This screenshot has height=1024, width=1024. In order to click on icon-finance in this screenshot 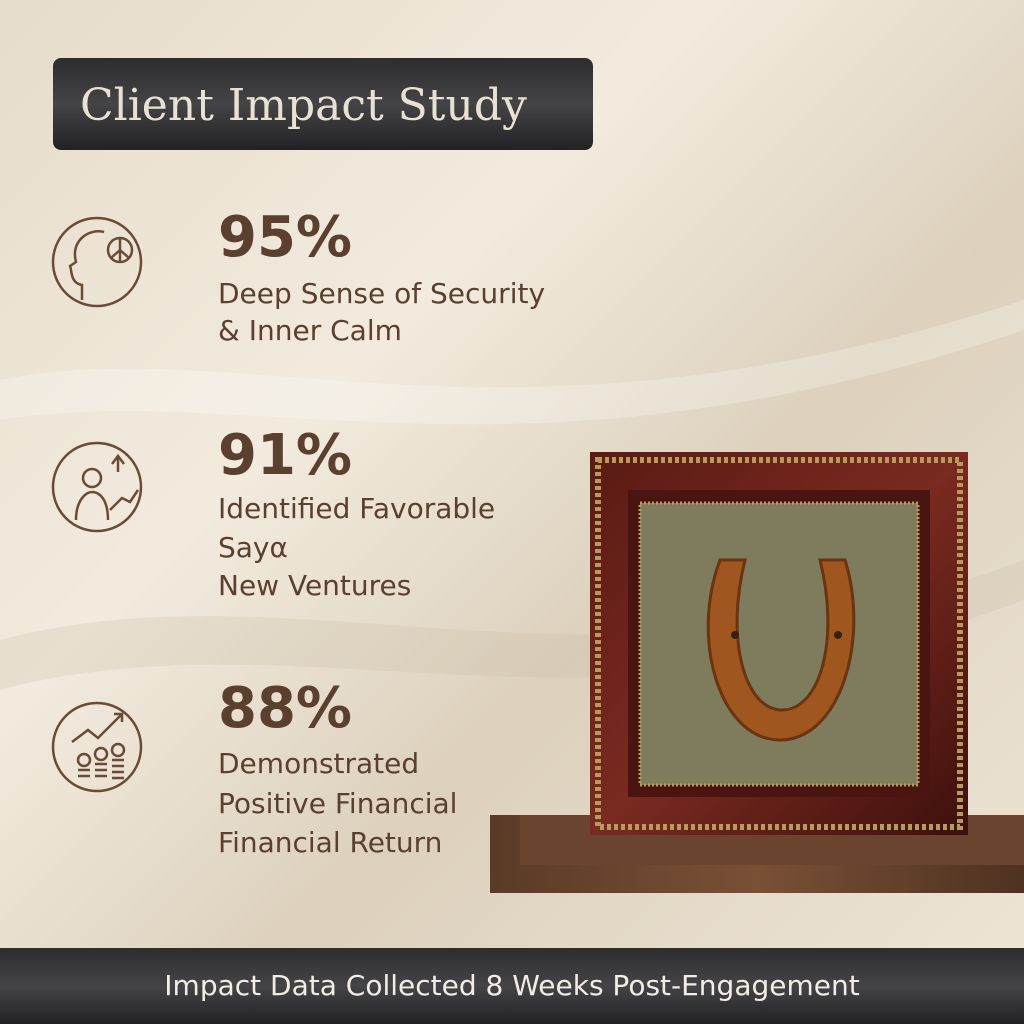, I will do `click(97, 747)`.